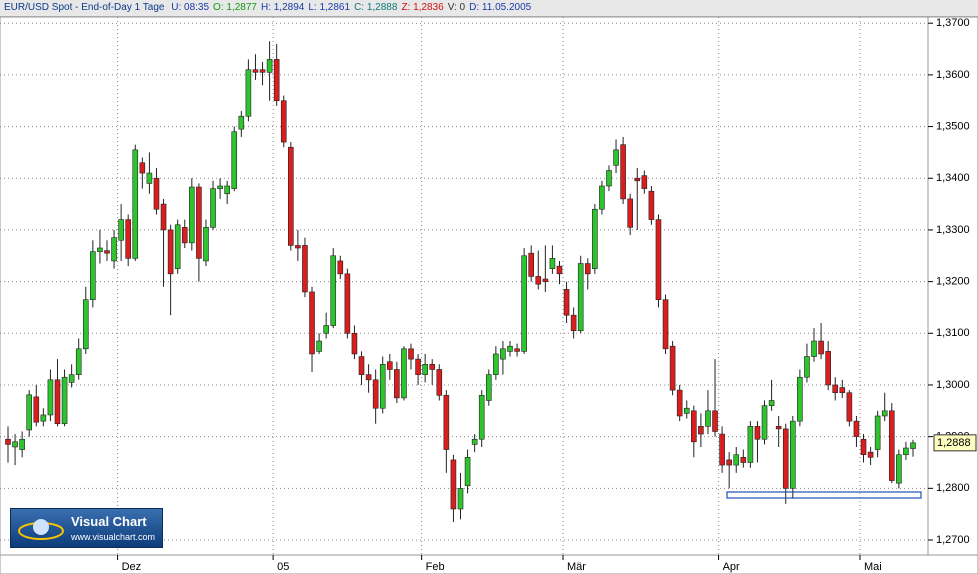  What do you see at coordinates (953, 282) in the screenshot?
I see `y-tick-label: 1,3200` at bounding box center [953, 282].